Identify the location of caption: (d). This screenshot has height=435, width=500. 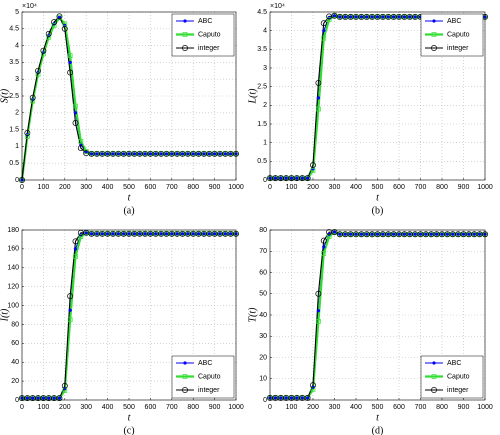
(378, 430).